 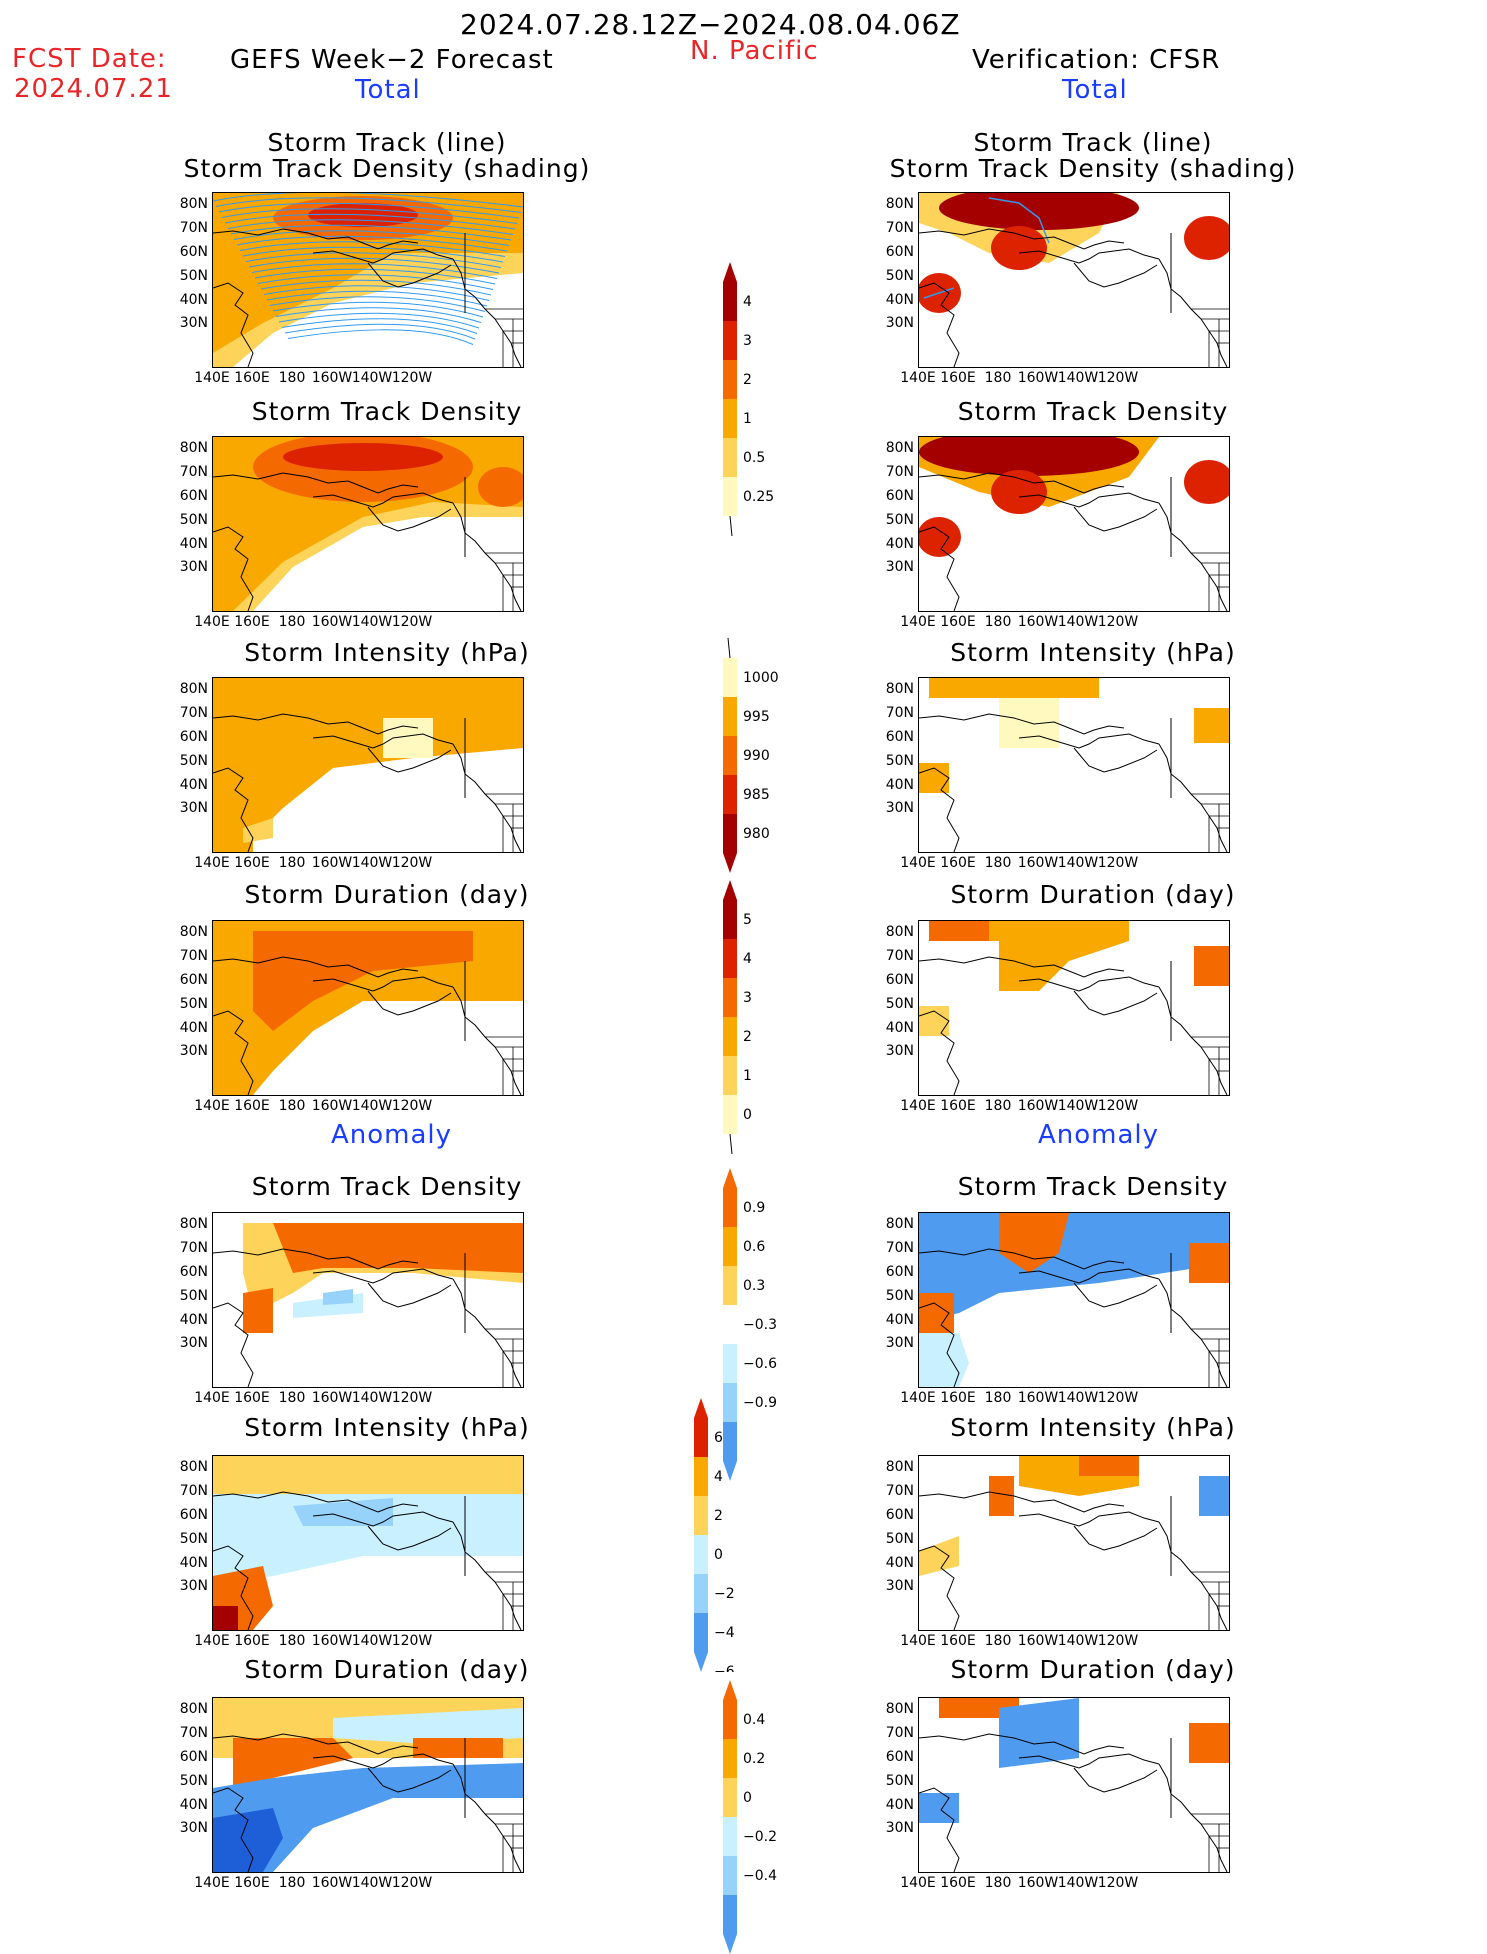 What do you see at coordinates (368, 1008) in the screenshot?
I see `map-canvas-left-duration` at bounding box center [368, 1008].